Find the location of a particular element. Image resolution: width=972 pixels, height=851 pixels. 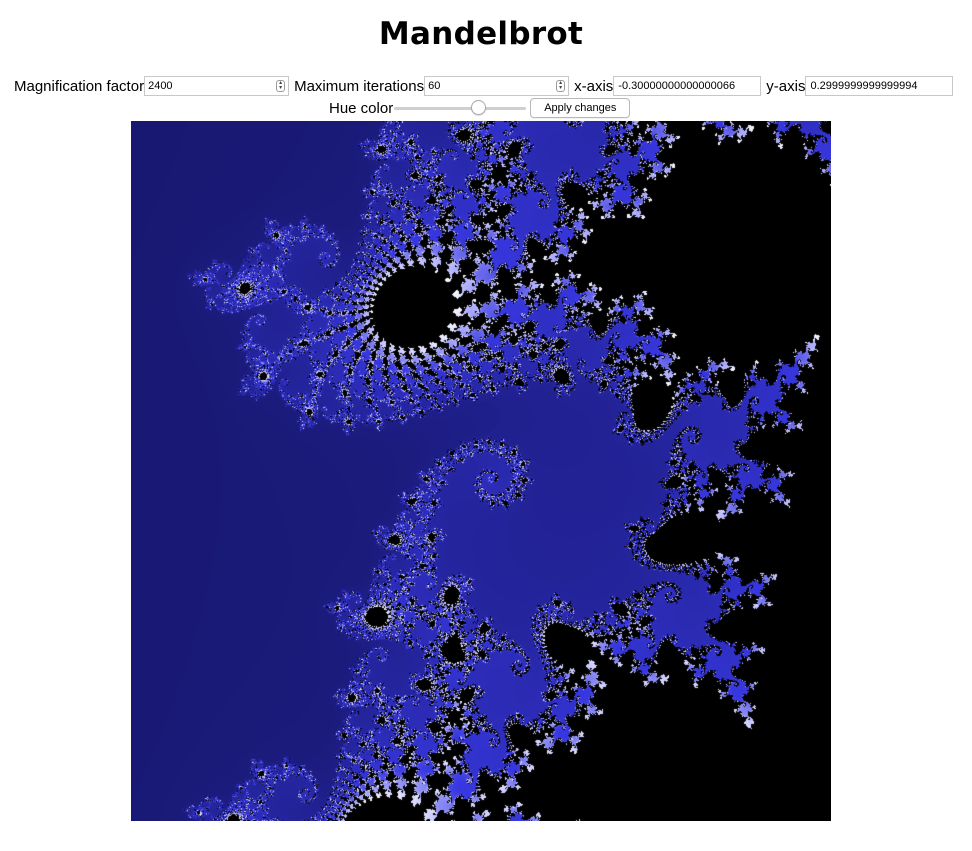

hue-row: Hue color Apply changes is located at coordinates (480, 108).